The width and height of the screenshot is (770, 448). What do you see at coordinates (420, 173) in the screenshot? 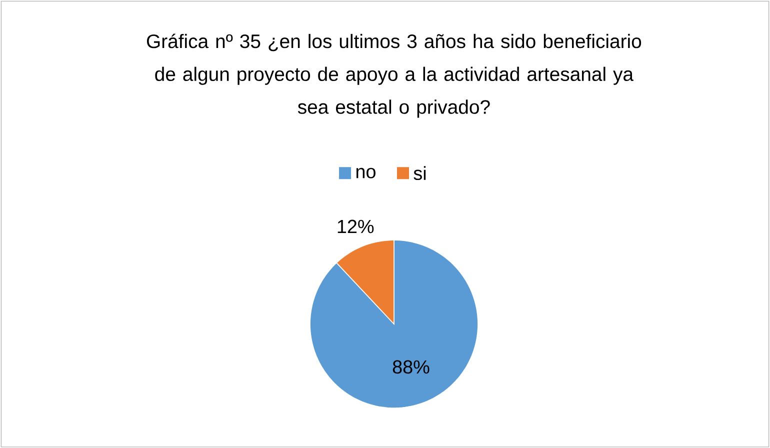
I see `legend-label: si` at bounding box center [420, 173].